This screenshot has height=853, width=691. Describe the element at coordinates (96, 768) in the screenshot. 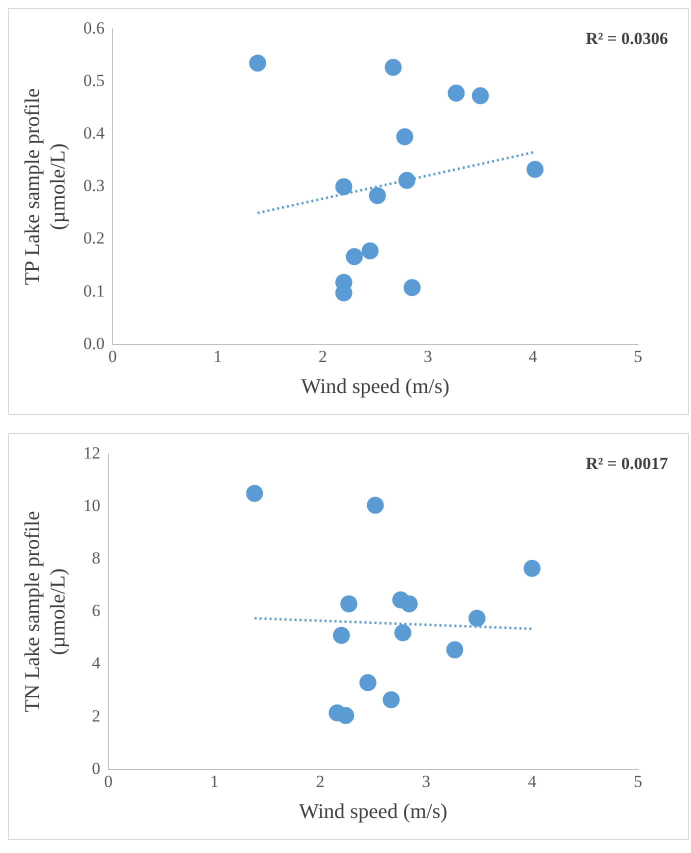

I see `y-tick-label: 0` at that location.